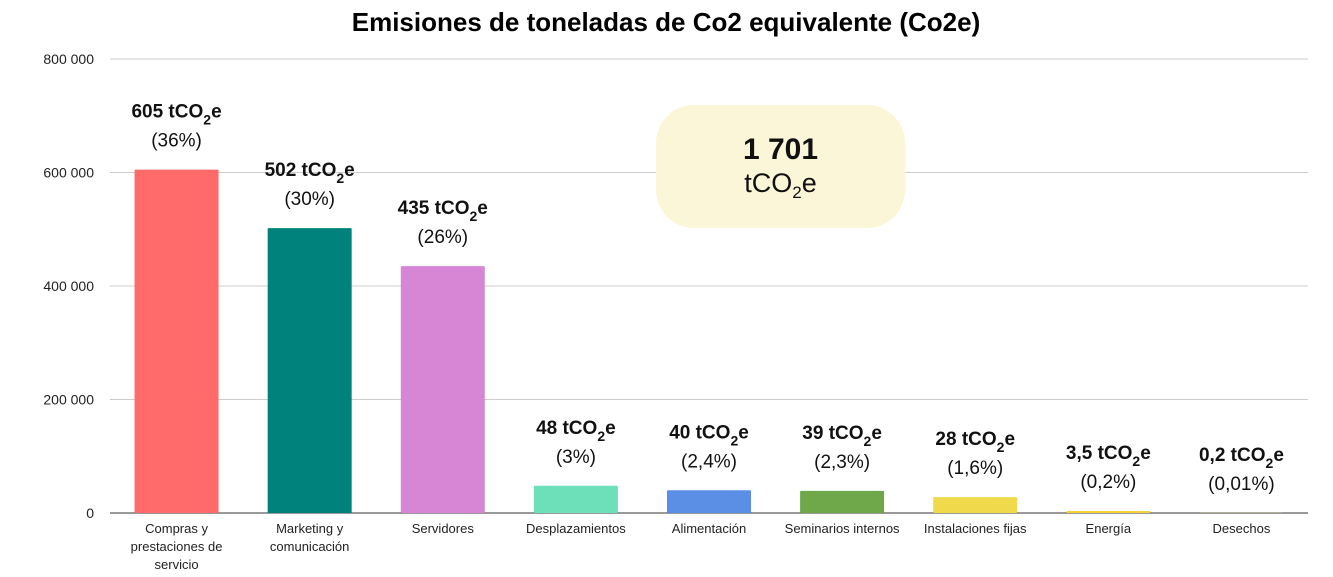 Image resolution: width=1333 pixels, height=577 pixels. What do you see at coordinates (310, 537) in the screenshot?
I see `category-label: Marketing y comunicación` at bounding box center [310, 537].